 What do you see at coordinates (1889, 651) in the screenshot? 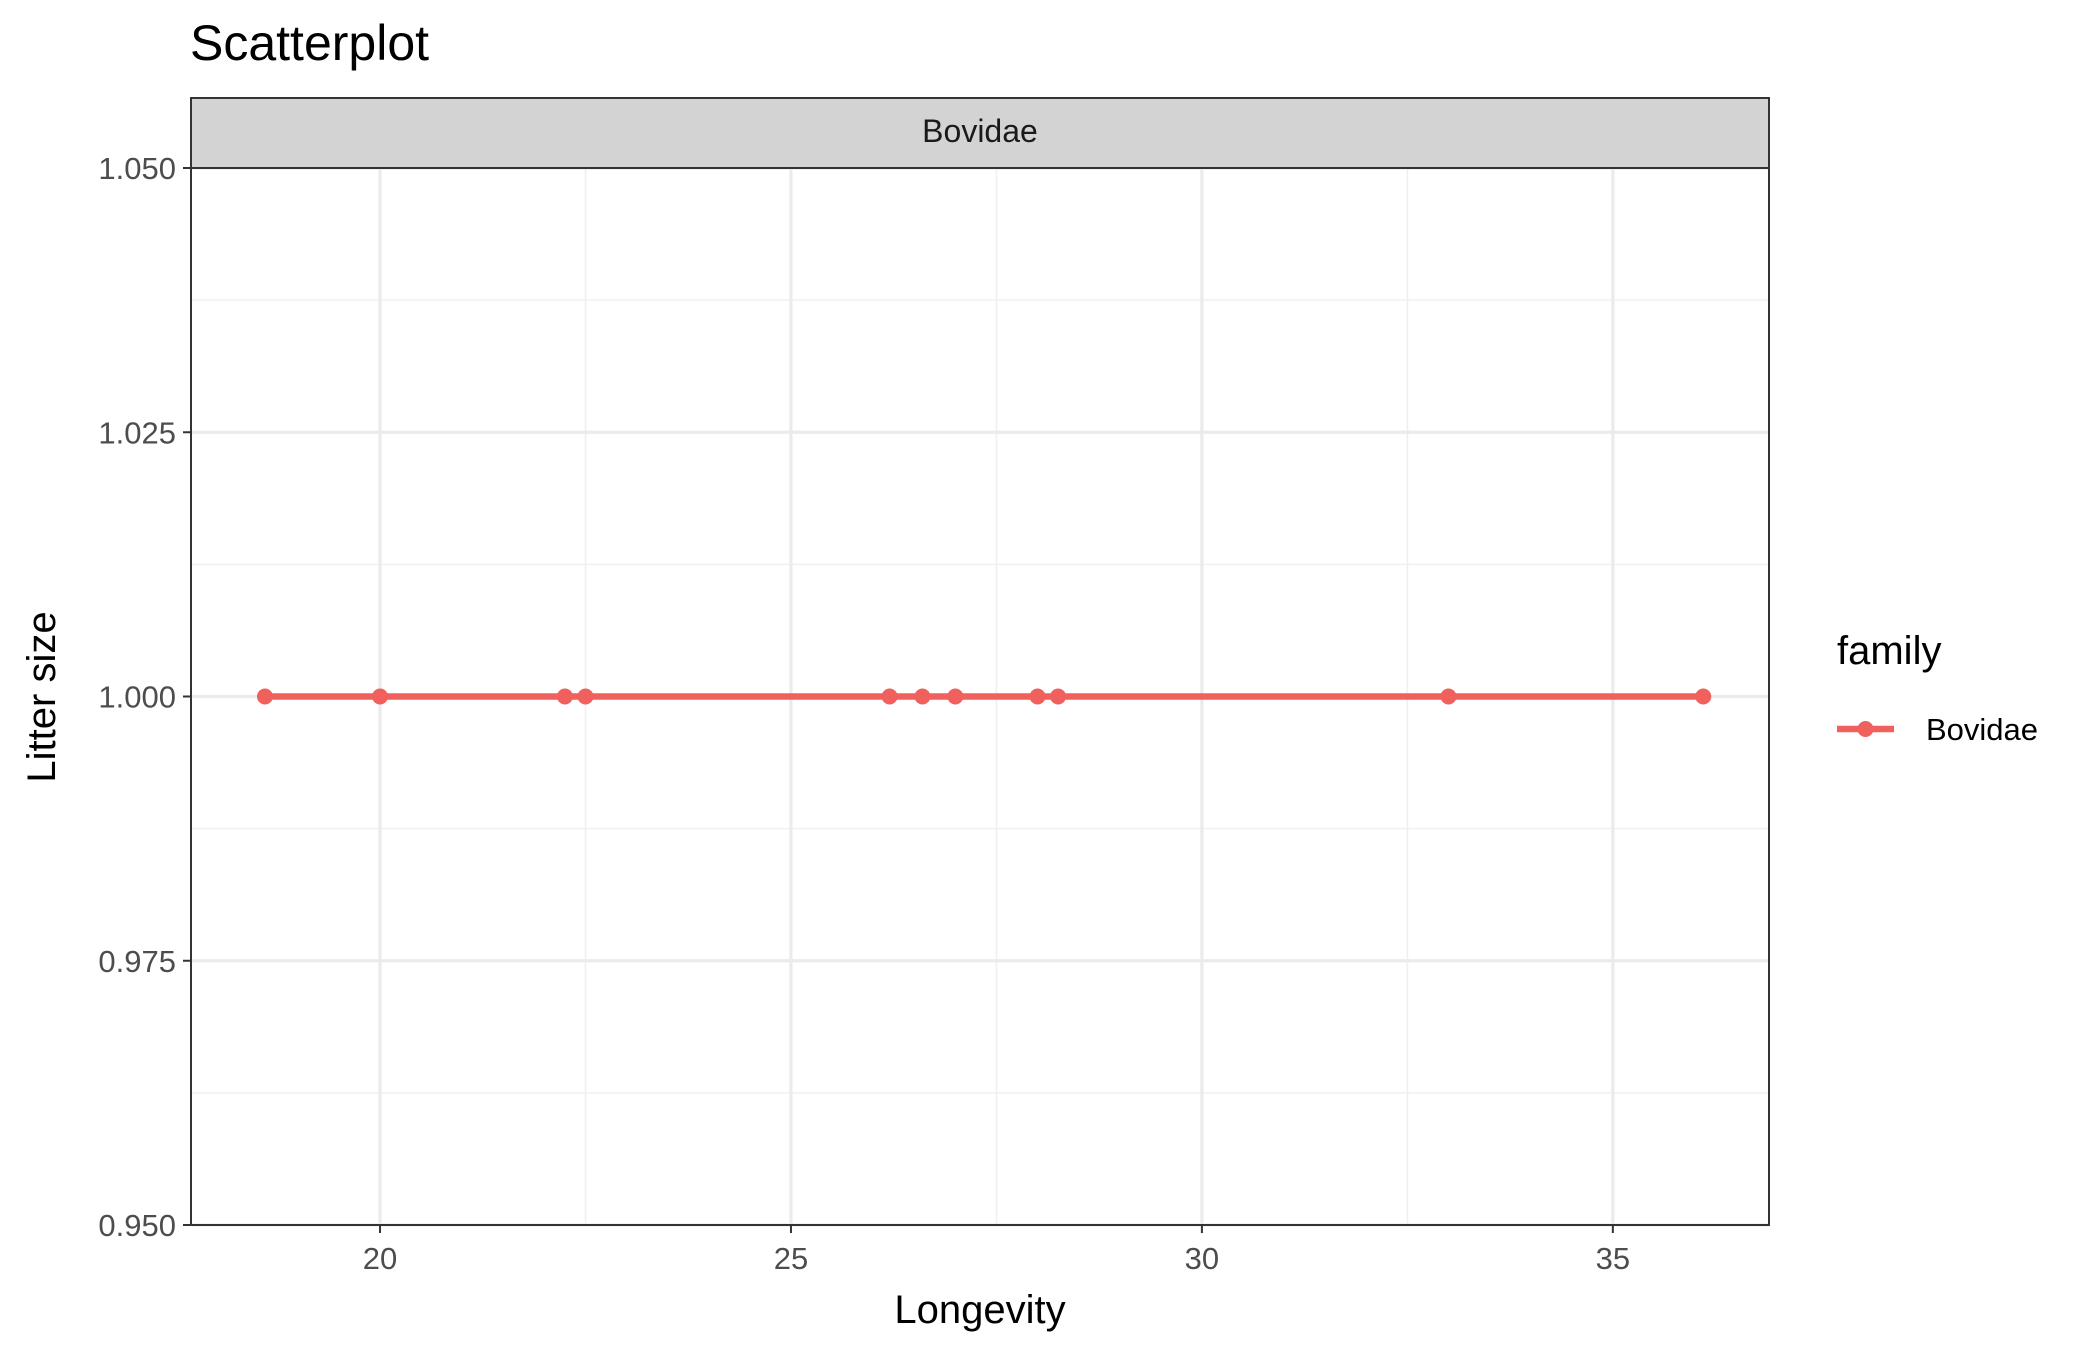
I see `legend-title: family` at bounding box center [1889, 651].